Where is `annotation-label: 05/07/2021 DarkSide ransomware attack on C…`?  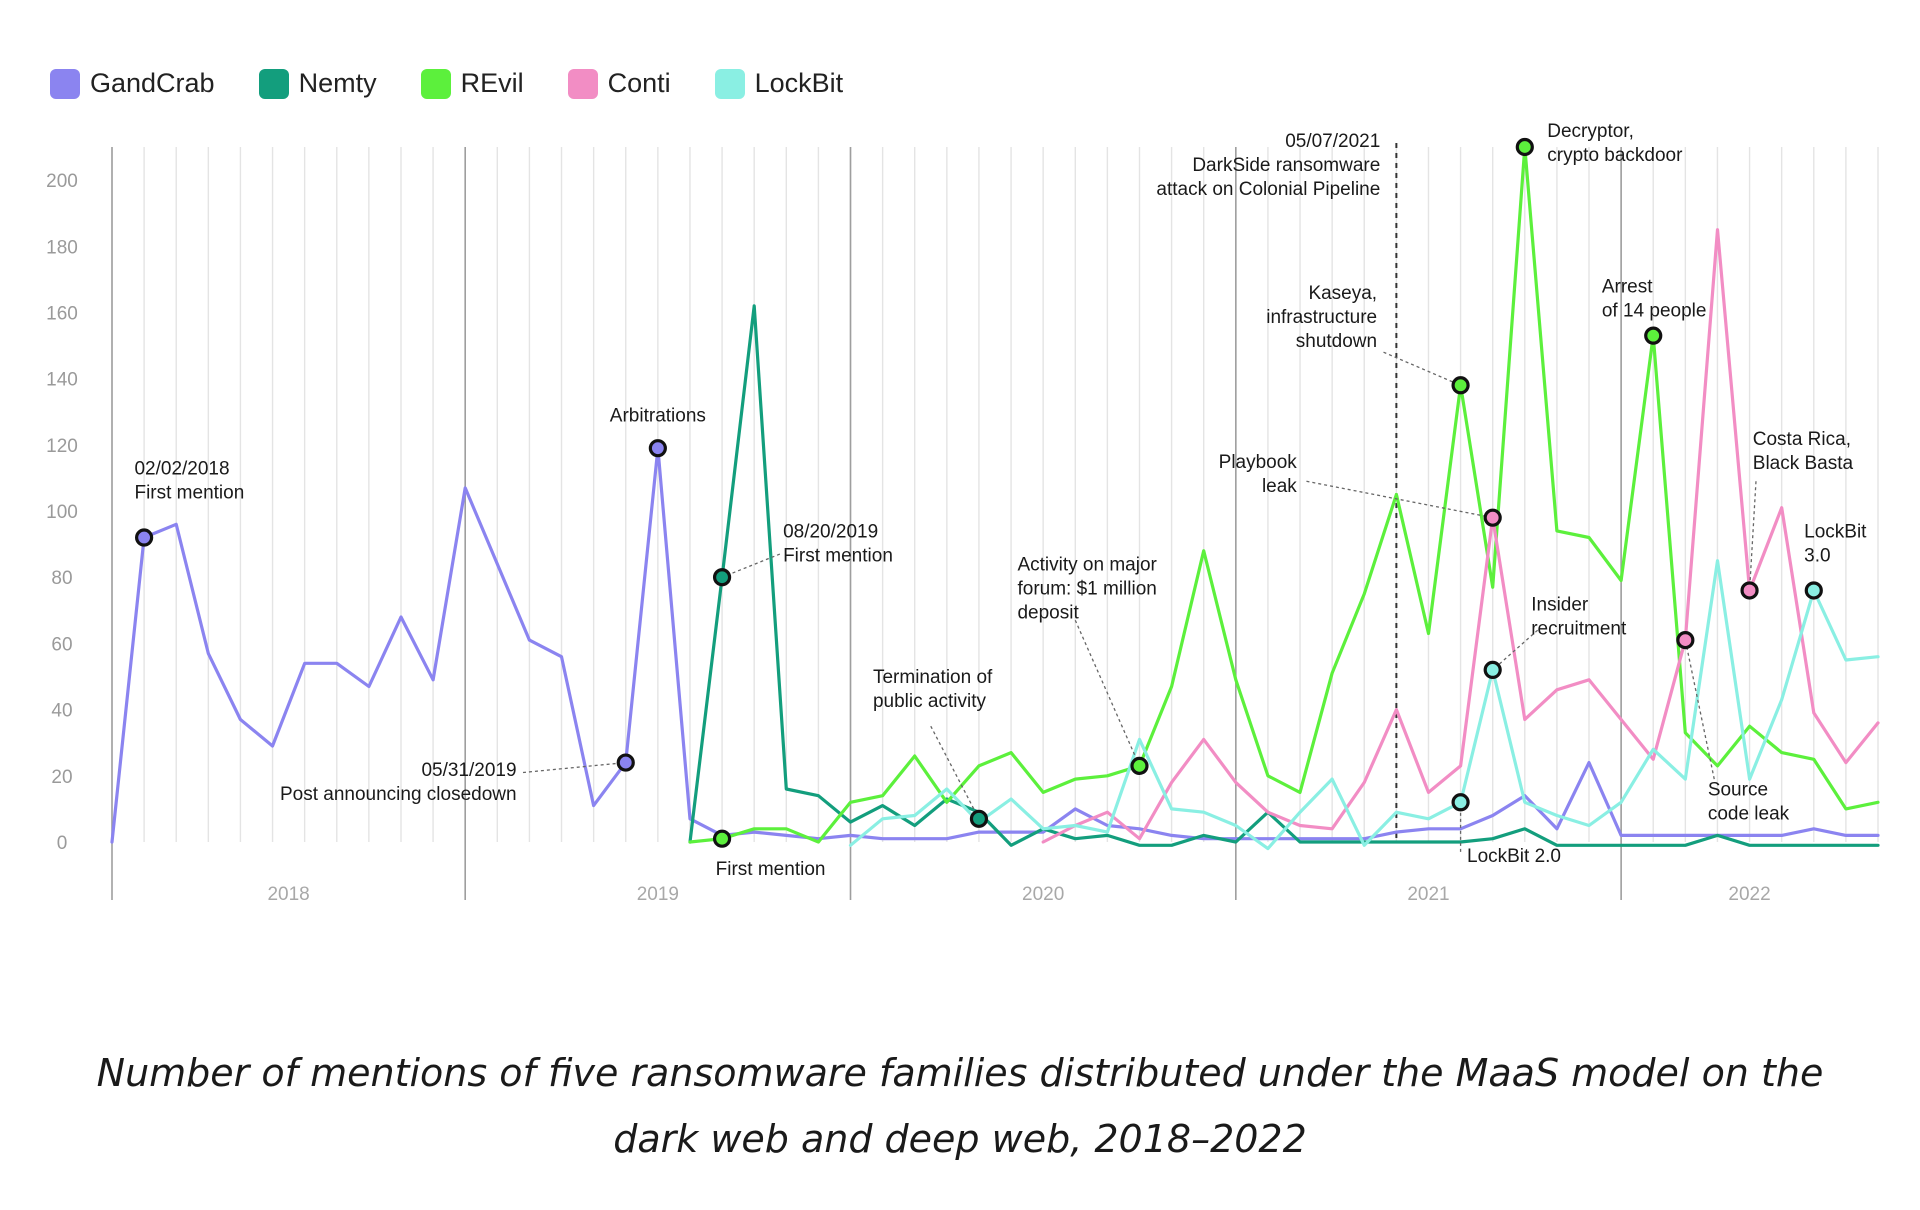
annotation-label: 05/07/2021 DarkSide ransomware attack on C… is located at coordinates (1268, 165).